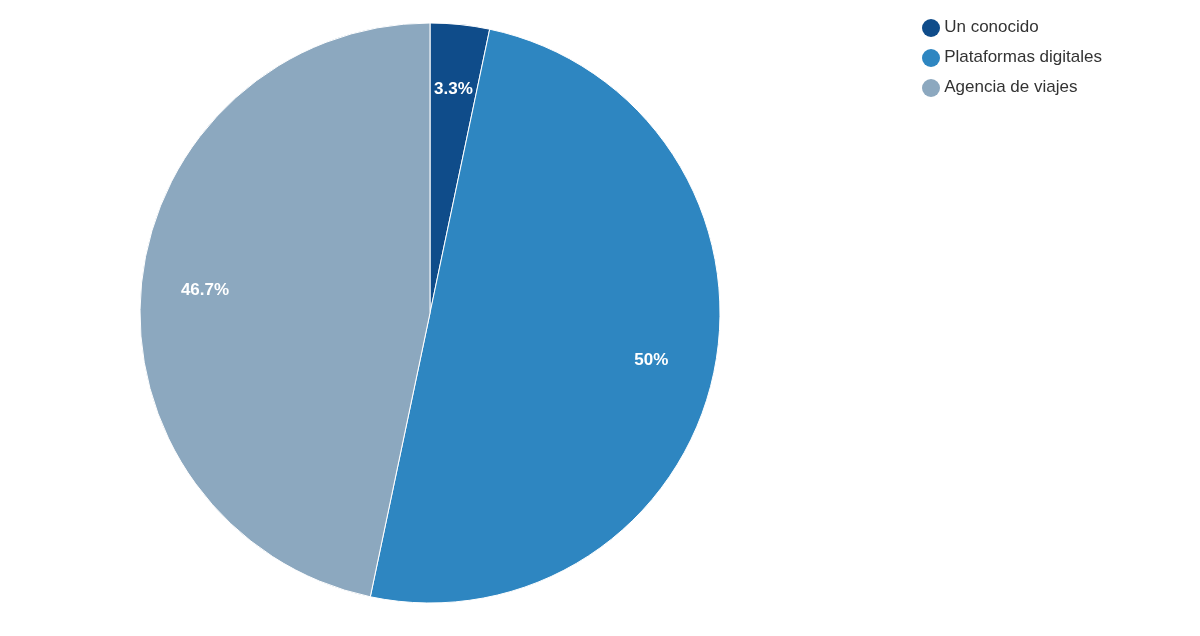  Describe the element at coordinates (453, 88) in the screenshot. I see `data-label: 3.3%` at that location.